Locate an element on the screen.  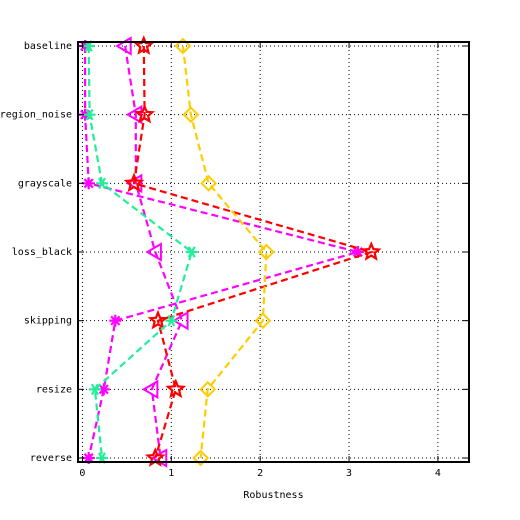
y-tick-label: reverse is located at coordinates (51, 458).